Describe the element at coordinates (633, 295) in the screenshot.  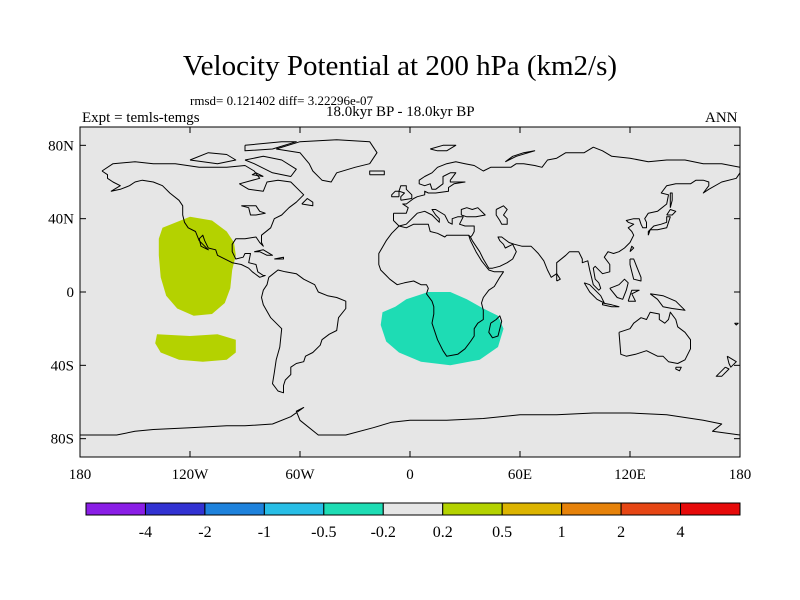
I see `coastline-sulawesi` at that location.